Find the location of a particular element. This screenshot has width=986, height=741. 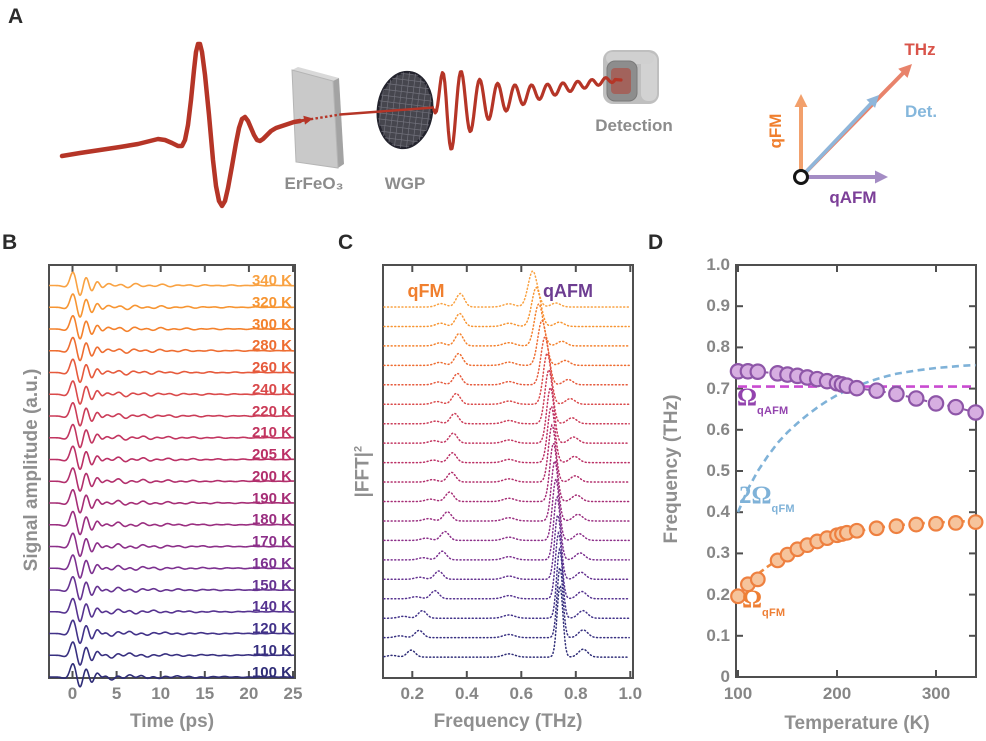

tick-label: 200 is located at coordinates (837, 693).